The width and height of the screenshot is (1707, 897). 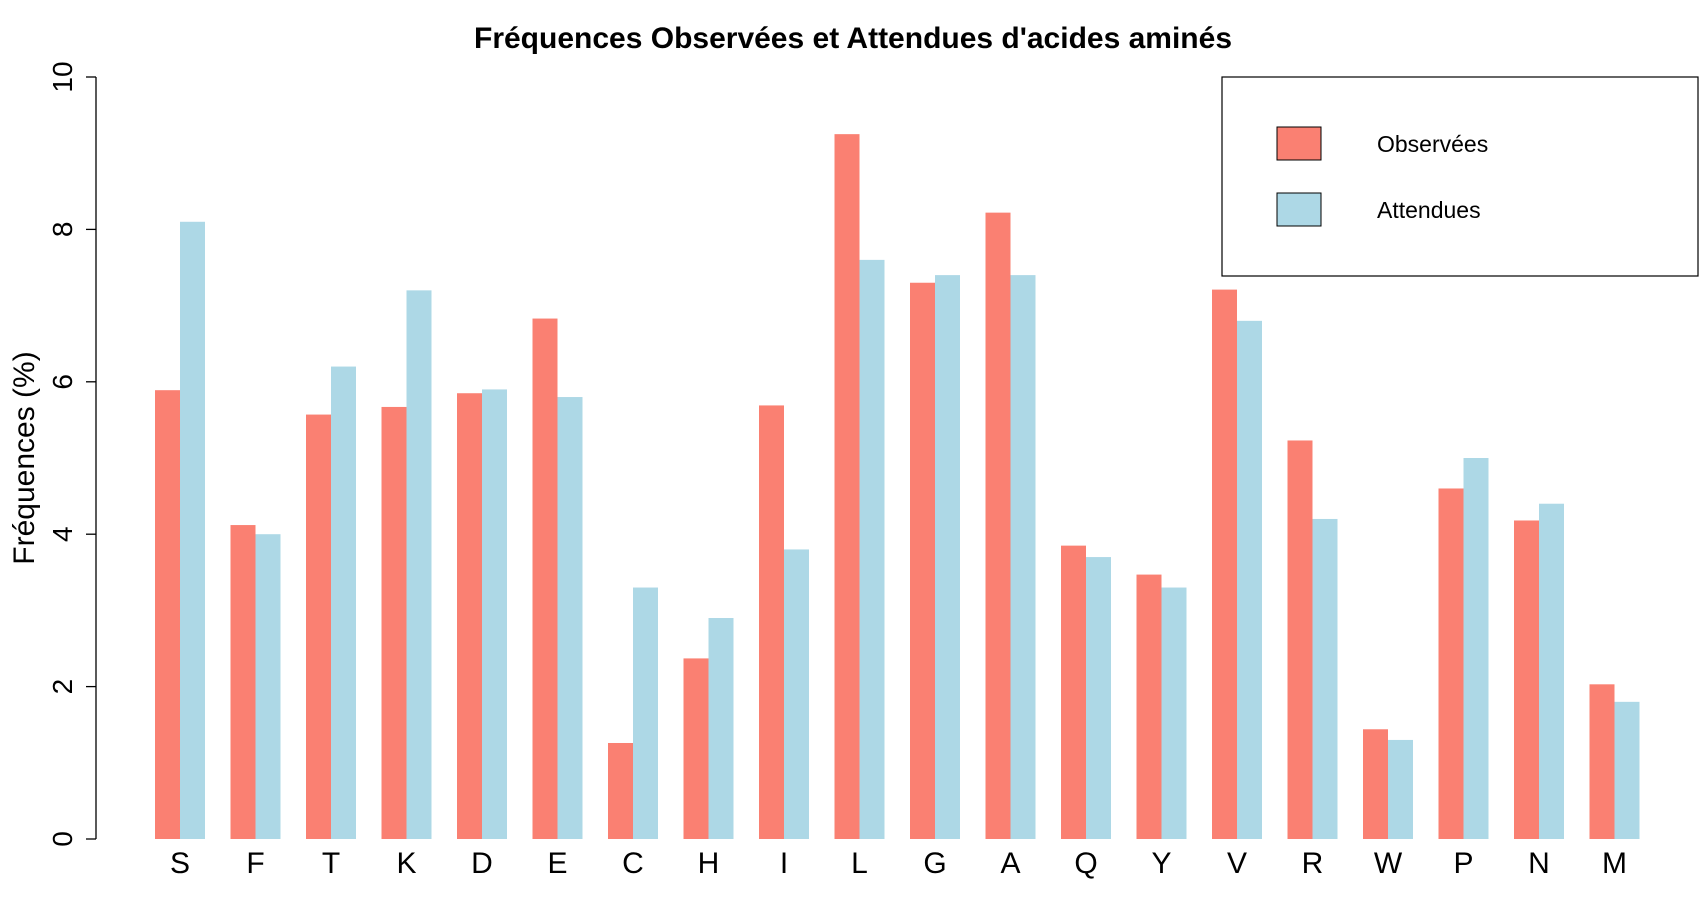 What do you see at coordinates (331, 863) in the screenshot?
I see `x-tick-label: T` at bounding box center [331, 863].